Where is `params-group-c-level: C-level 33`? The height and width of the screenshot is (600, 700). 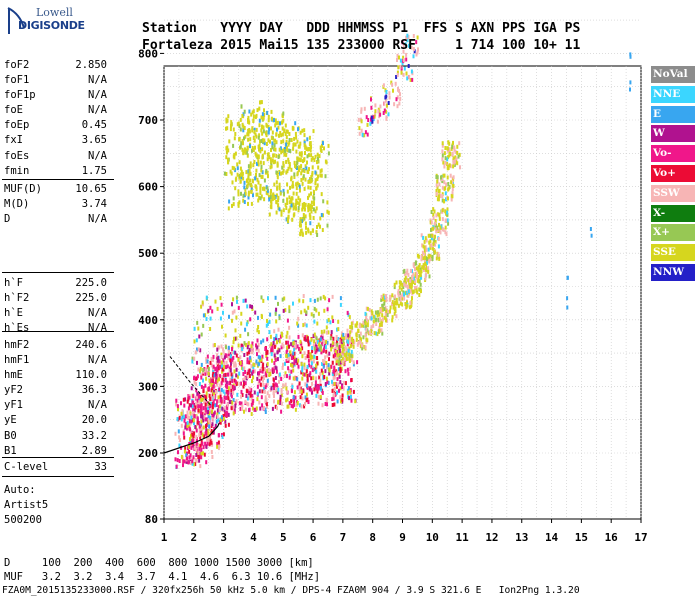 params-group-c-level: C-level 33 is located at coordinates (55, 467).